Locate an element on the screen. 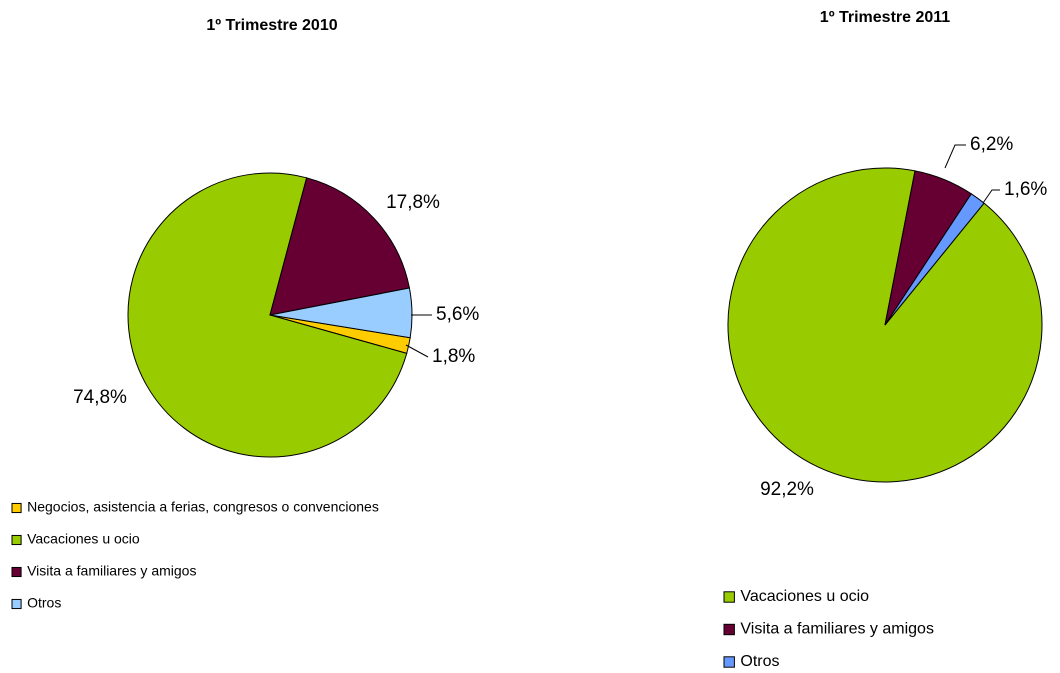  data-label: 74,8% is located at coordinates (100, 397).